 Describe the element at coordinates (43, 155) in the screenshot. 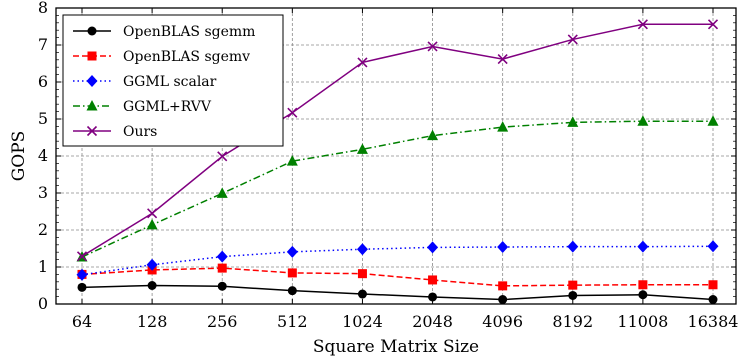

I see `y-tick-label: 4` at that location.